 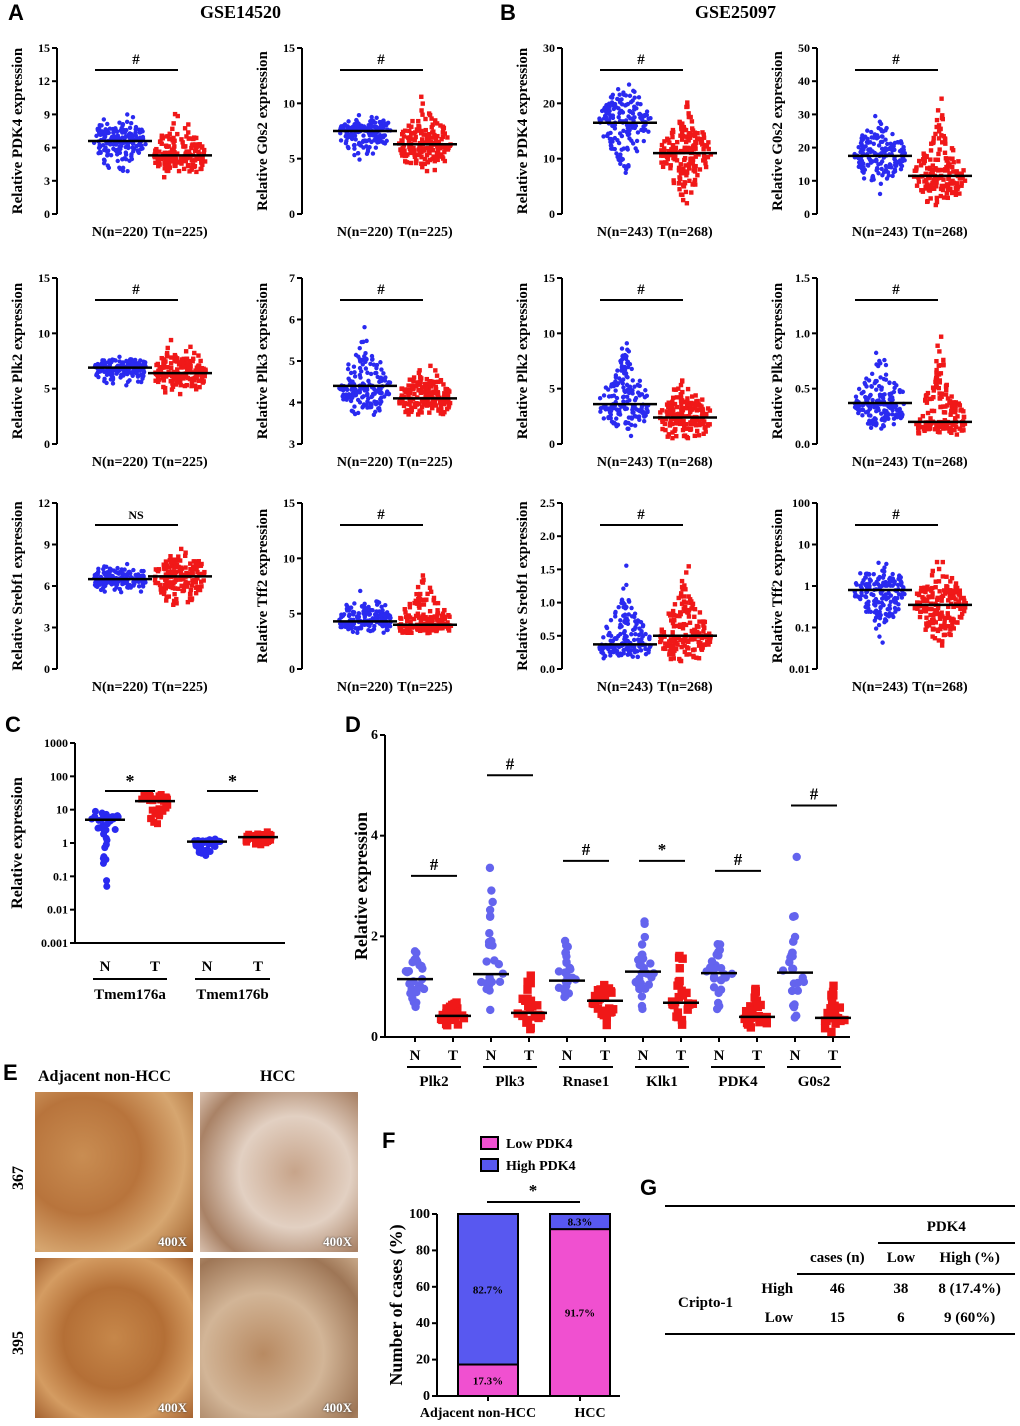 I want to click on group-label: T(n=268), so click(x=940, y=687).